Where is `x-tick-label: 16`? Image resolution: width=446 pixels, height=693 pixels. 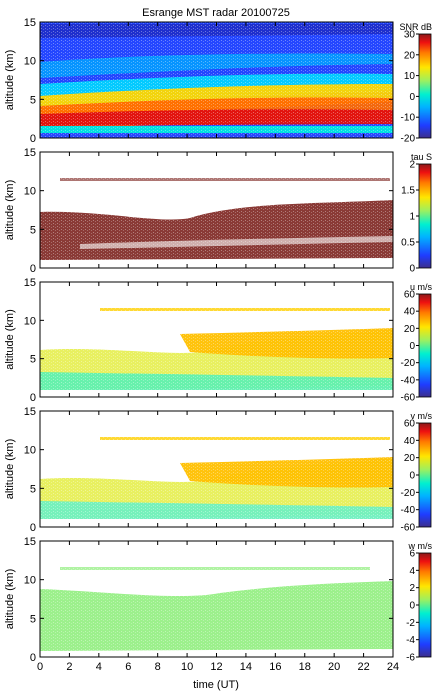 x-tick-label: 16 is located at coordinates (275, 667).